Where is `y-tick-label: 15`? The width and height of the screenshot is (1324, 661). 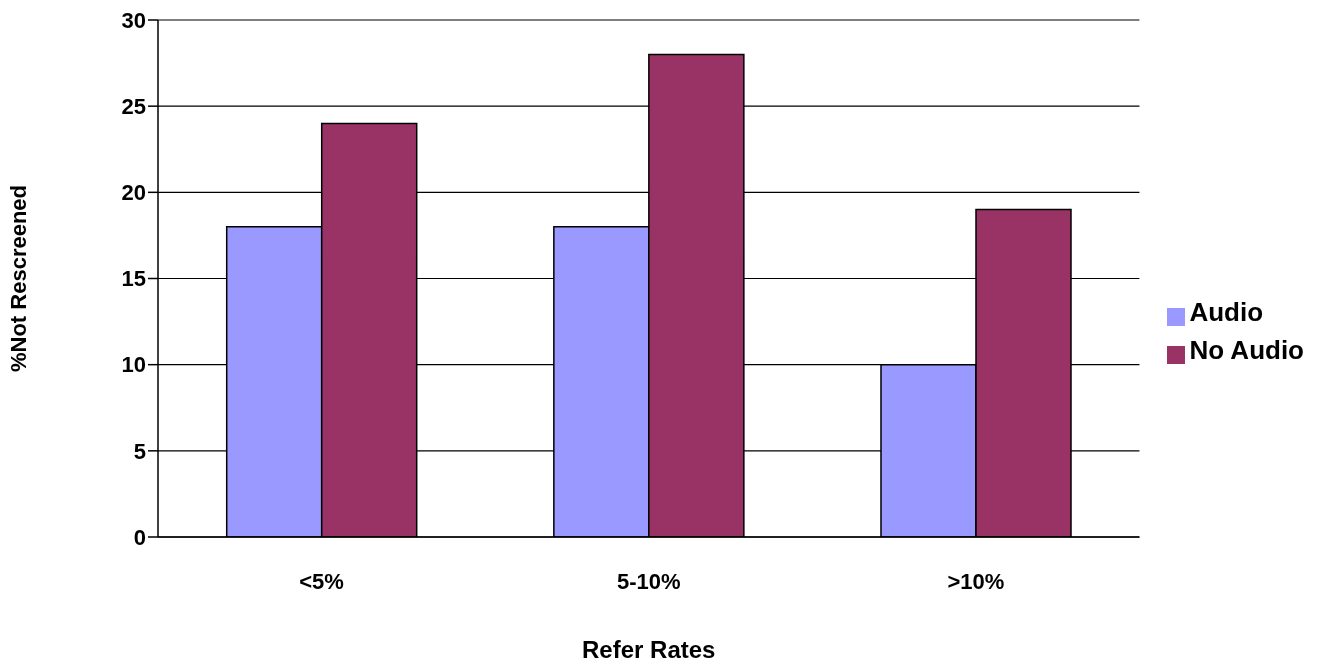 y-tick-label: 15 is located at coordinates (133, 279).